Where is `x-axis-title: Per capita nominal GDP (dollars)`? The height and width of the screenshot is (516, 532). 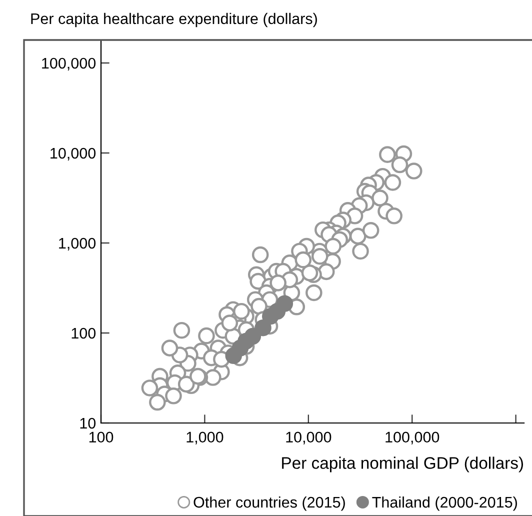 x-axis-title: Per capita nominal GDP (dollars) is located at coordinates (402, 464).